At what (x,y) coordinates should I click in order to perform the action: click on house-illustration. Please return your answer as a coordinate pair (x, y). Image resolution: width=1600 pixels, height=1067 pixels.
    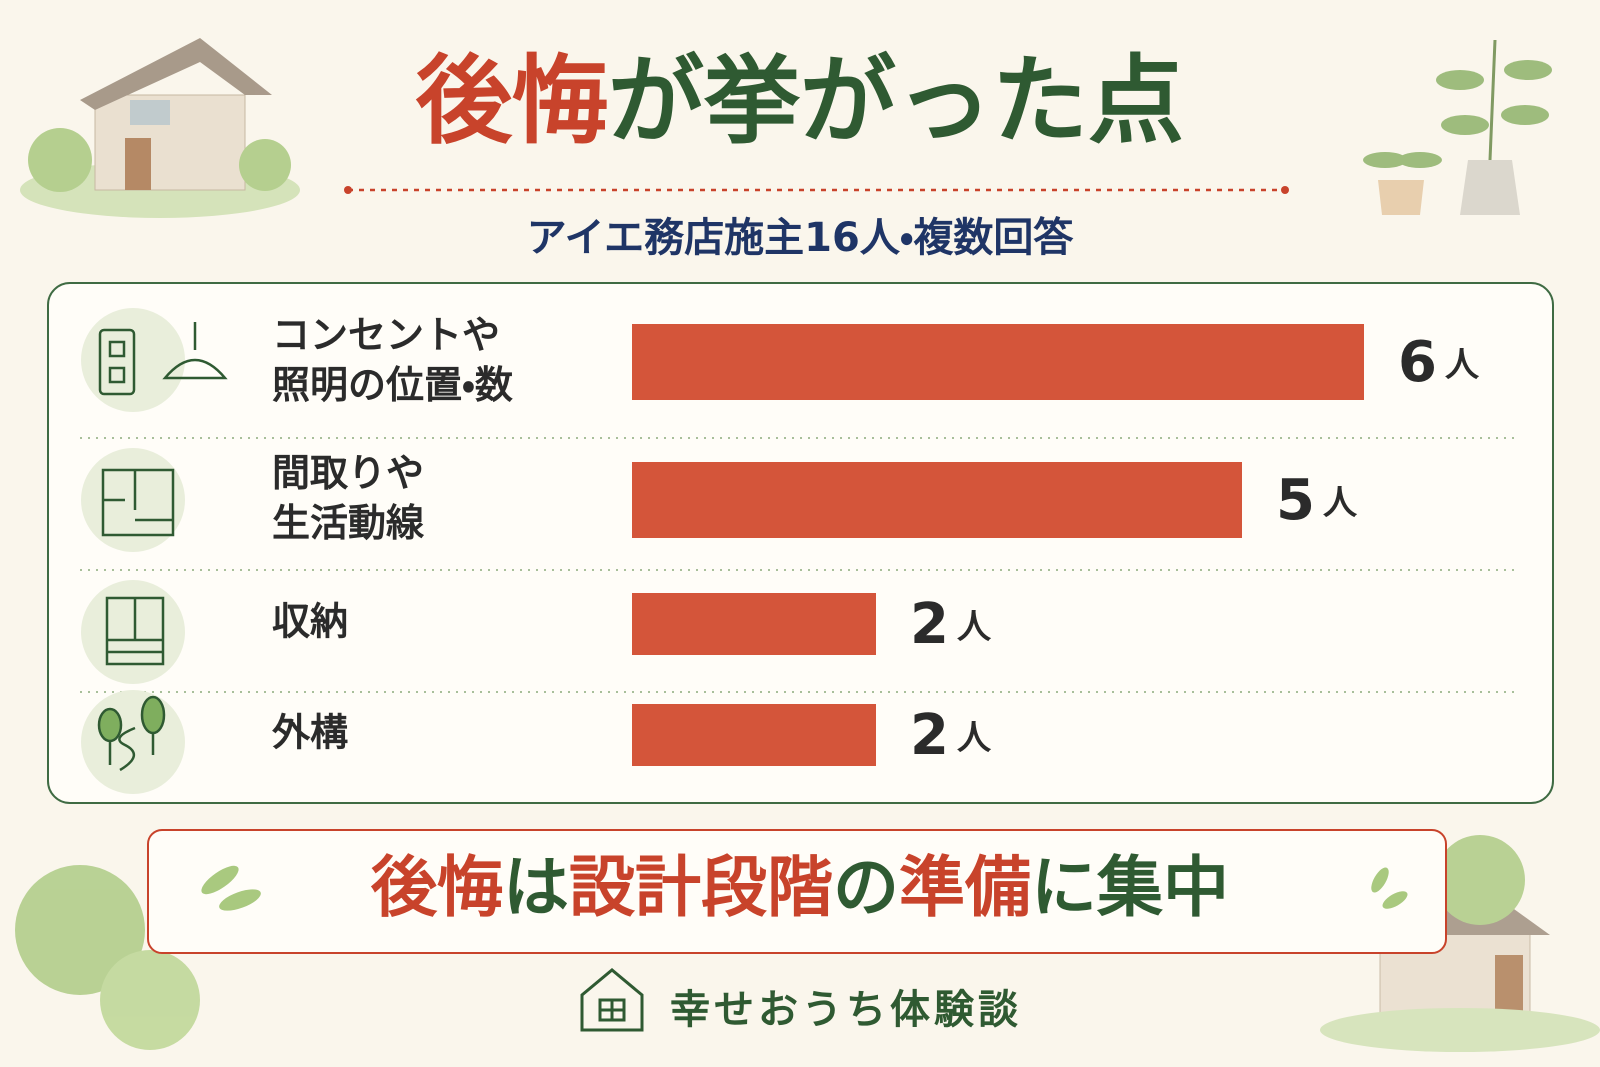
    Looking at the image, I should click on (160, 128).